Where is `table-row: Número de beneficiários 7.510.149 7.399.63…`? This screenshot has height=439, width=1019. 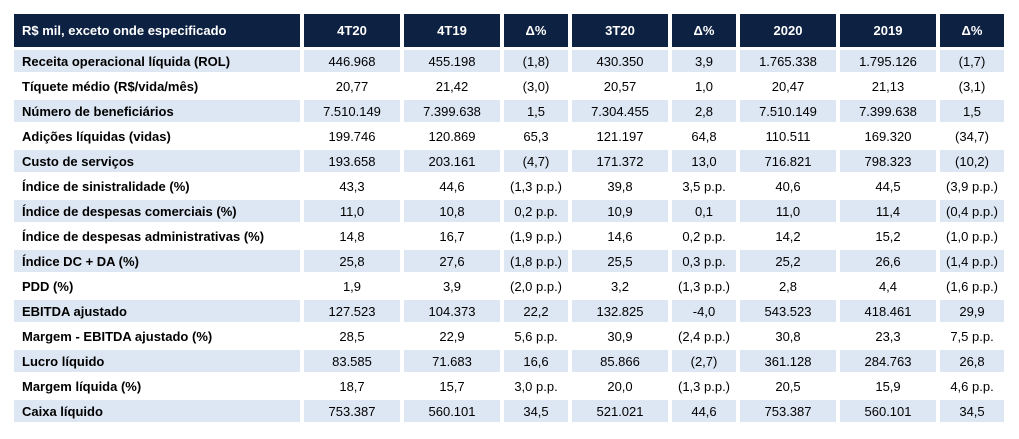
table-row: Número de beneficiários 7.510.149 7.399.63… is located at coordinates (509, 111).